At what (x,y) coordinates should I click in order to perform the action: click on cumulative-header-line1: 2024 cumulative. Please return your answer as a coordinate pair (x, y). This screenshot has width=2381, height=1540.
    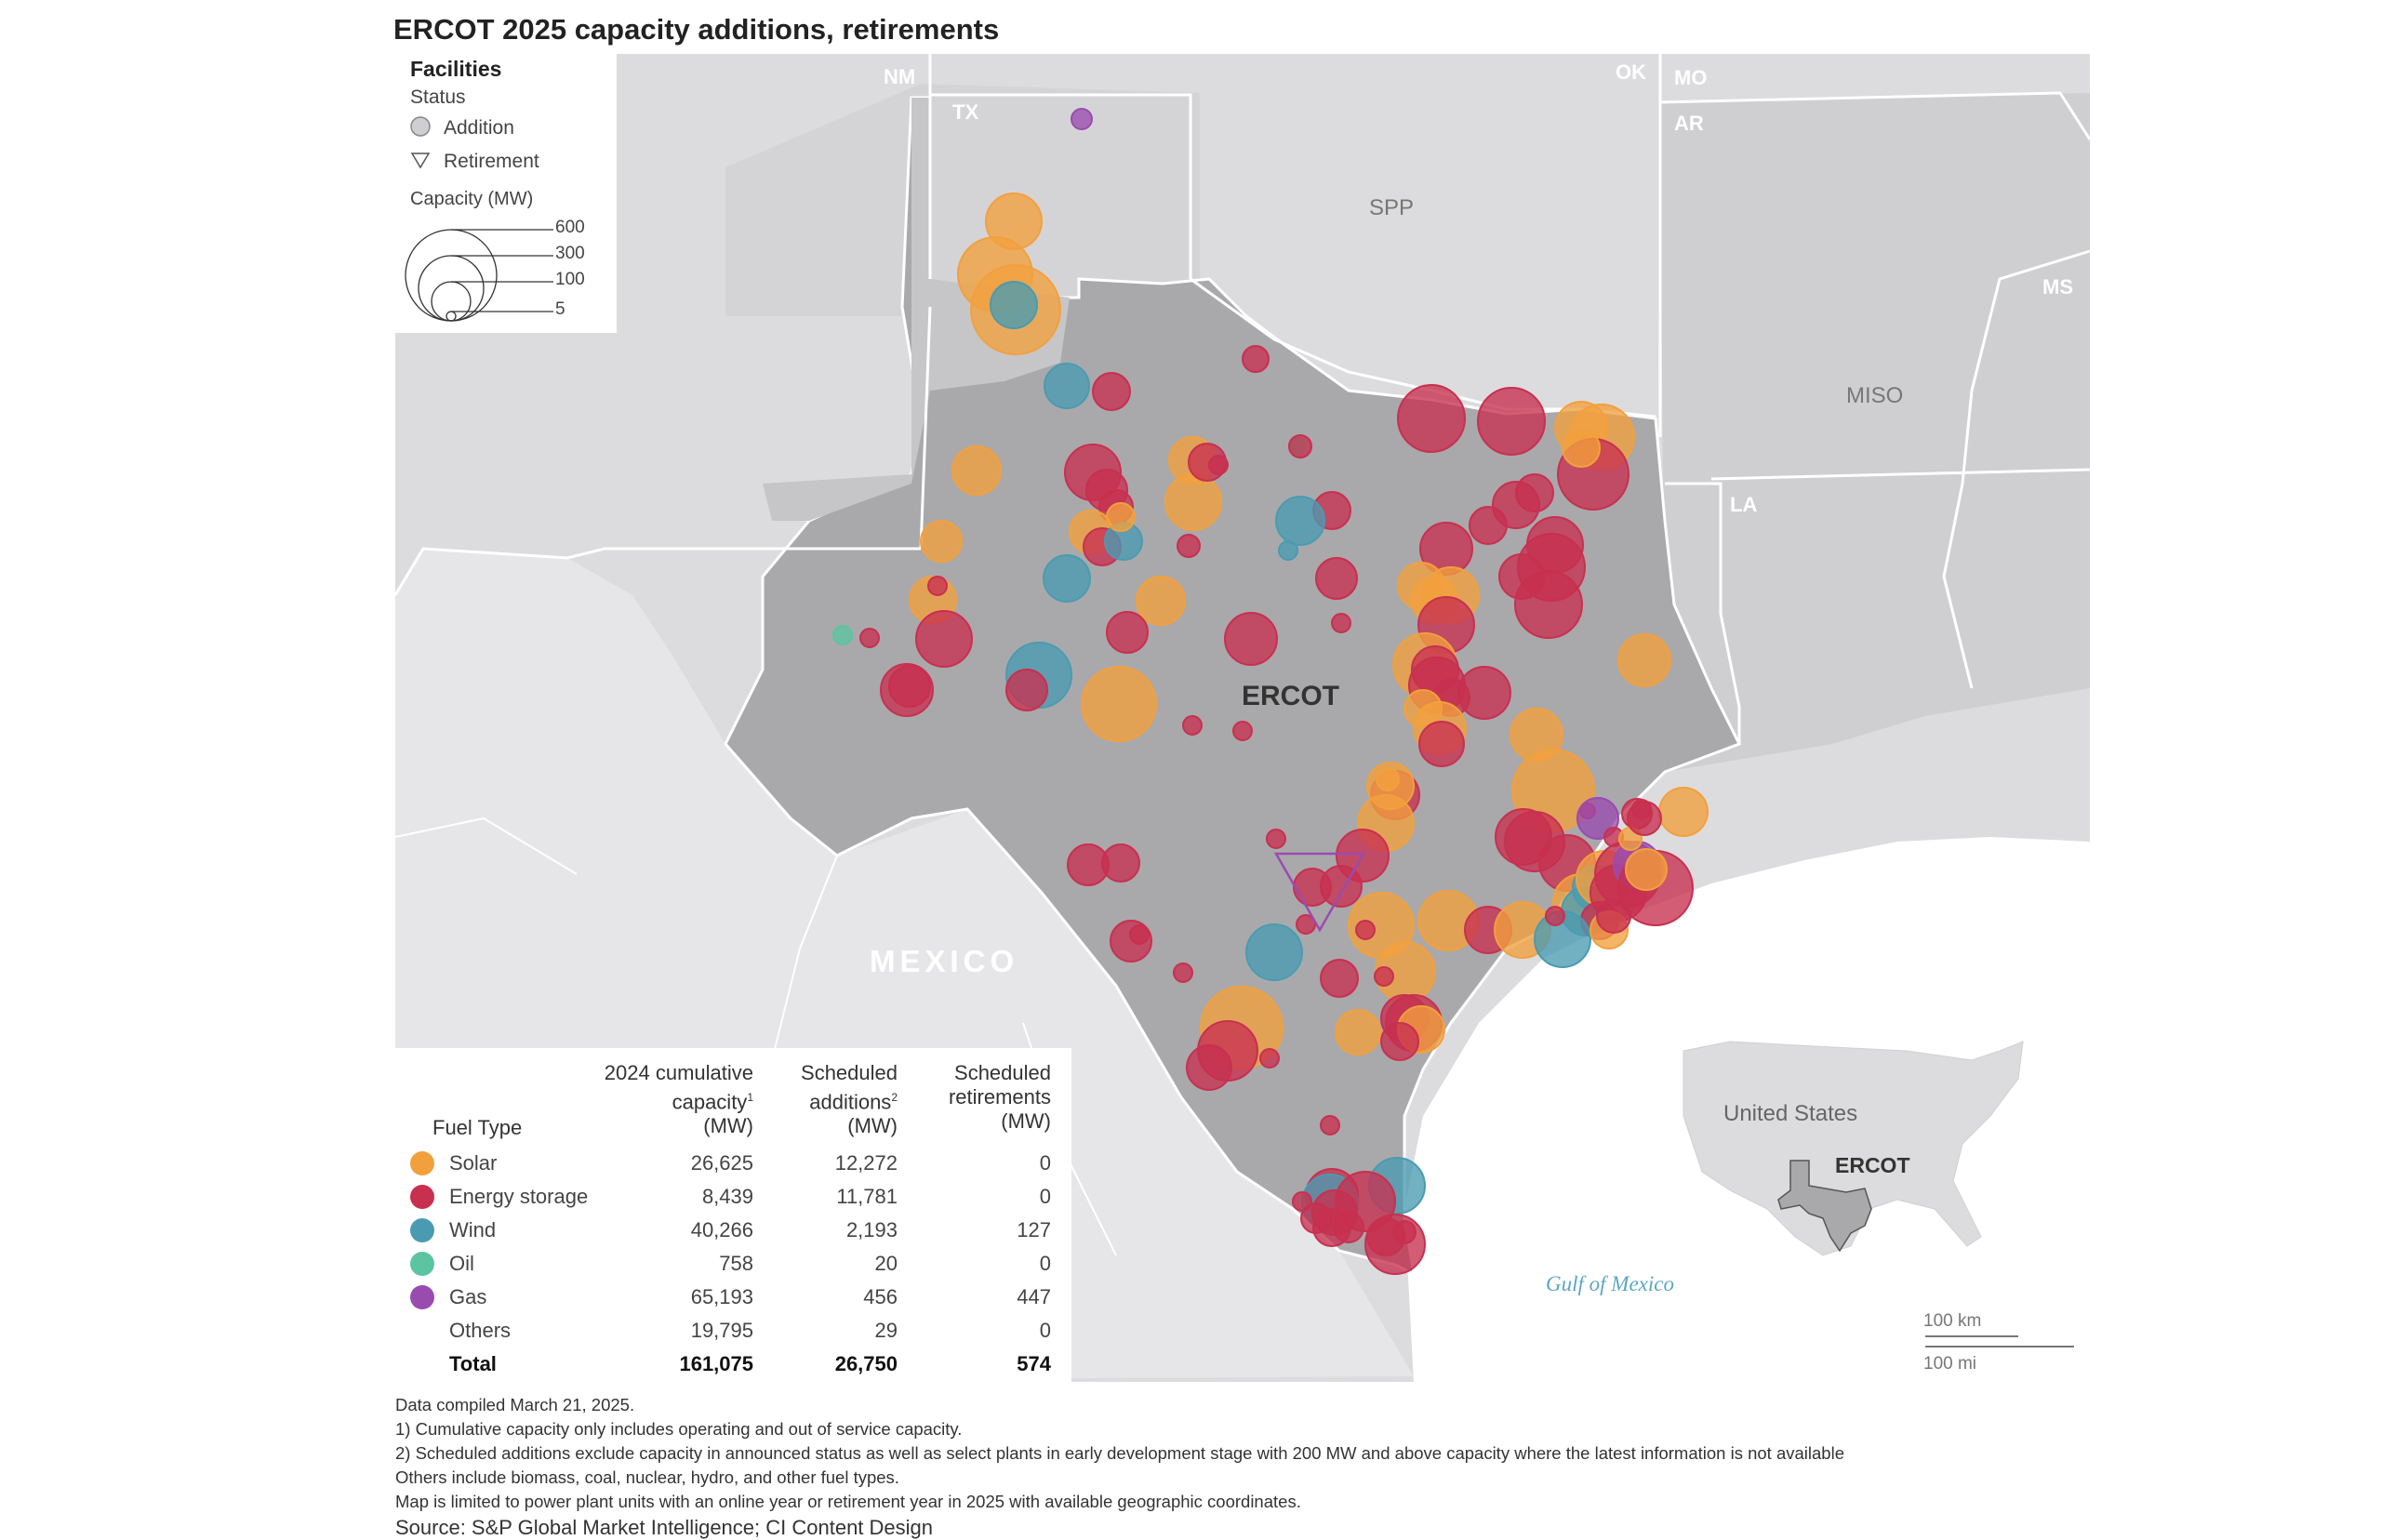
    Looking at the image, I should click on (679, 1072).